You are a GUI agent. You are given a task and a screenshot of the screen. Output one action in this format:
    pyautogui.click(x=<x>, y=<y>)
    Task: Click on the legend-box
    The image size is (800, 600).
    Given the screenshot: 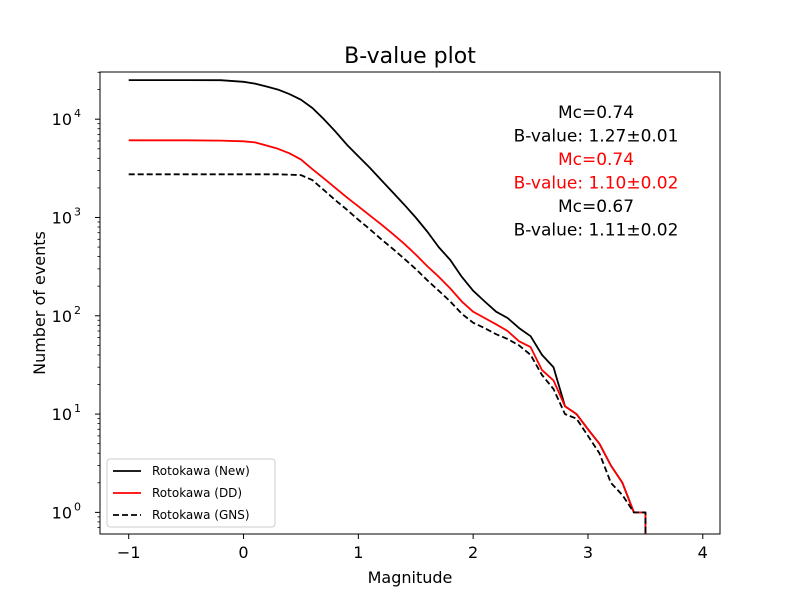 What is the action you would take?
    pyautogui.click(x=191, y=493)
    